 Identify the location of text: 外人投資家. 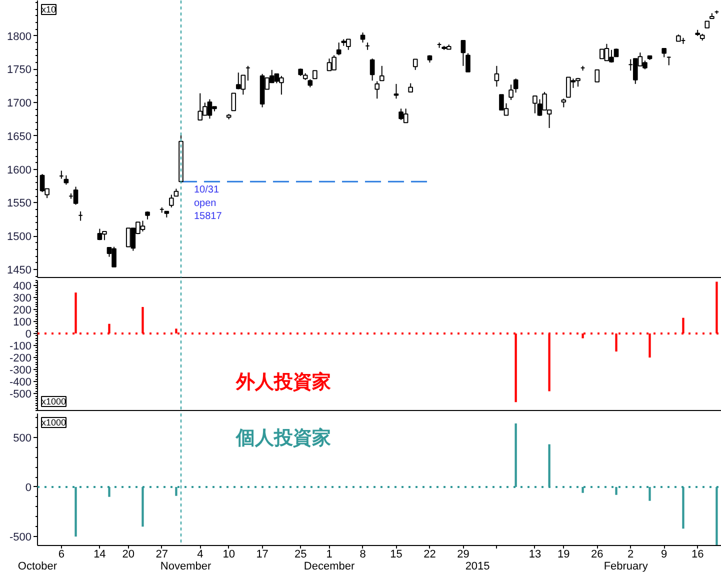
(282, 381).